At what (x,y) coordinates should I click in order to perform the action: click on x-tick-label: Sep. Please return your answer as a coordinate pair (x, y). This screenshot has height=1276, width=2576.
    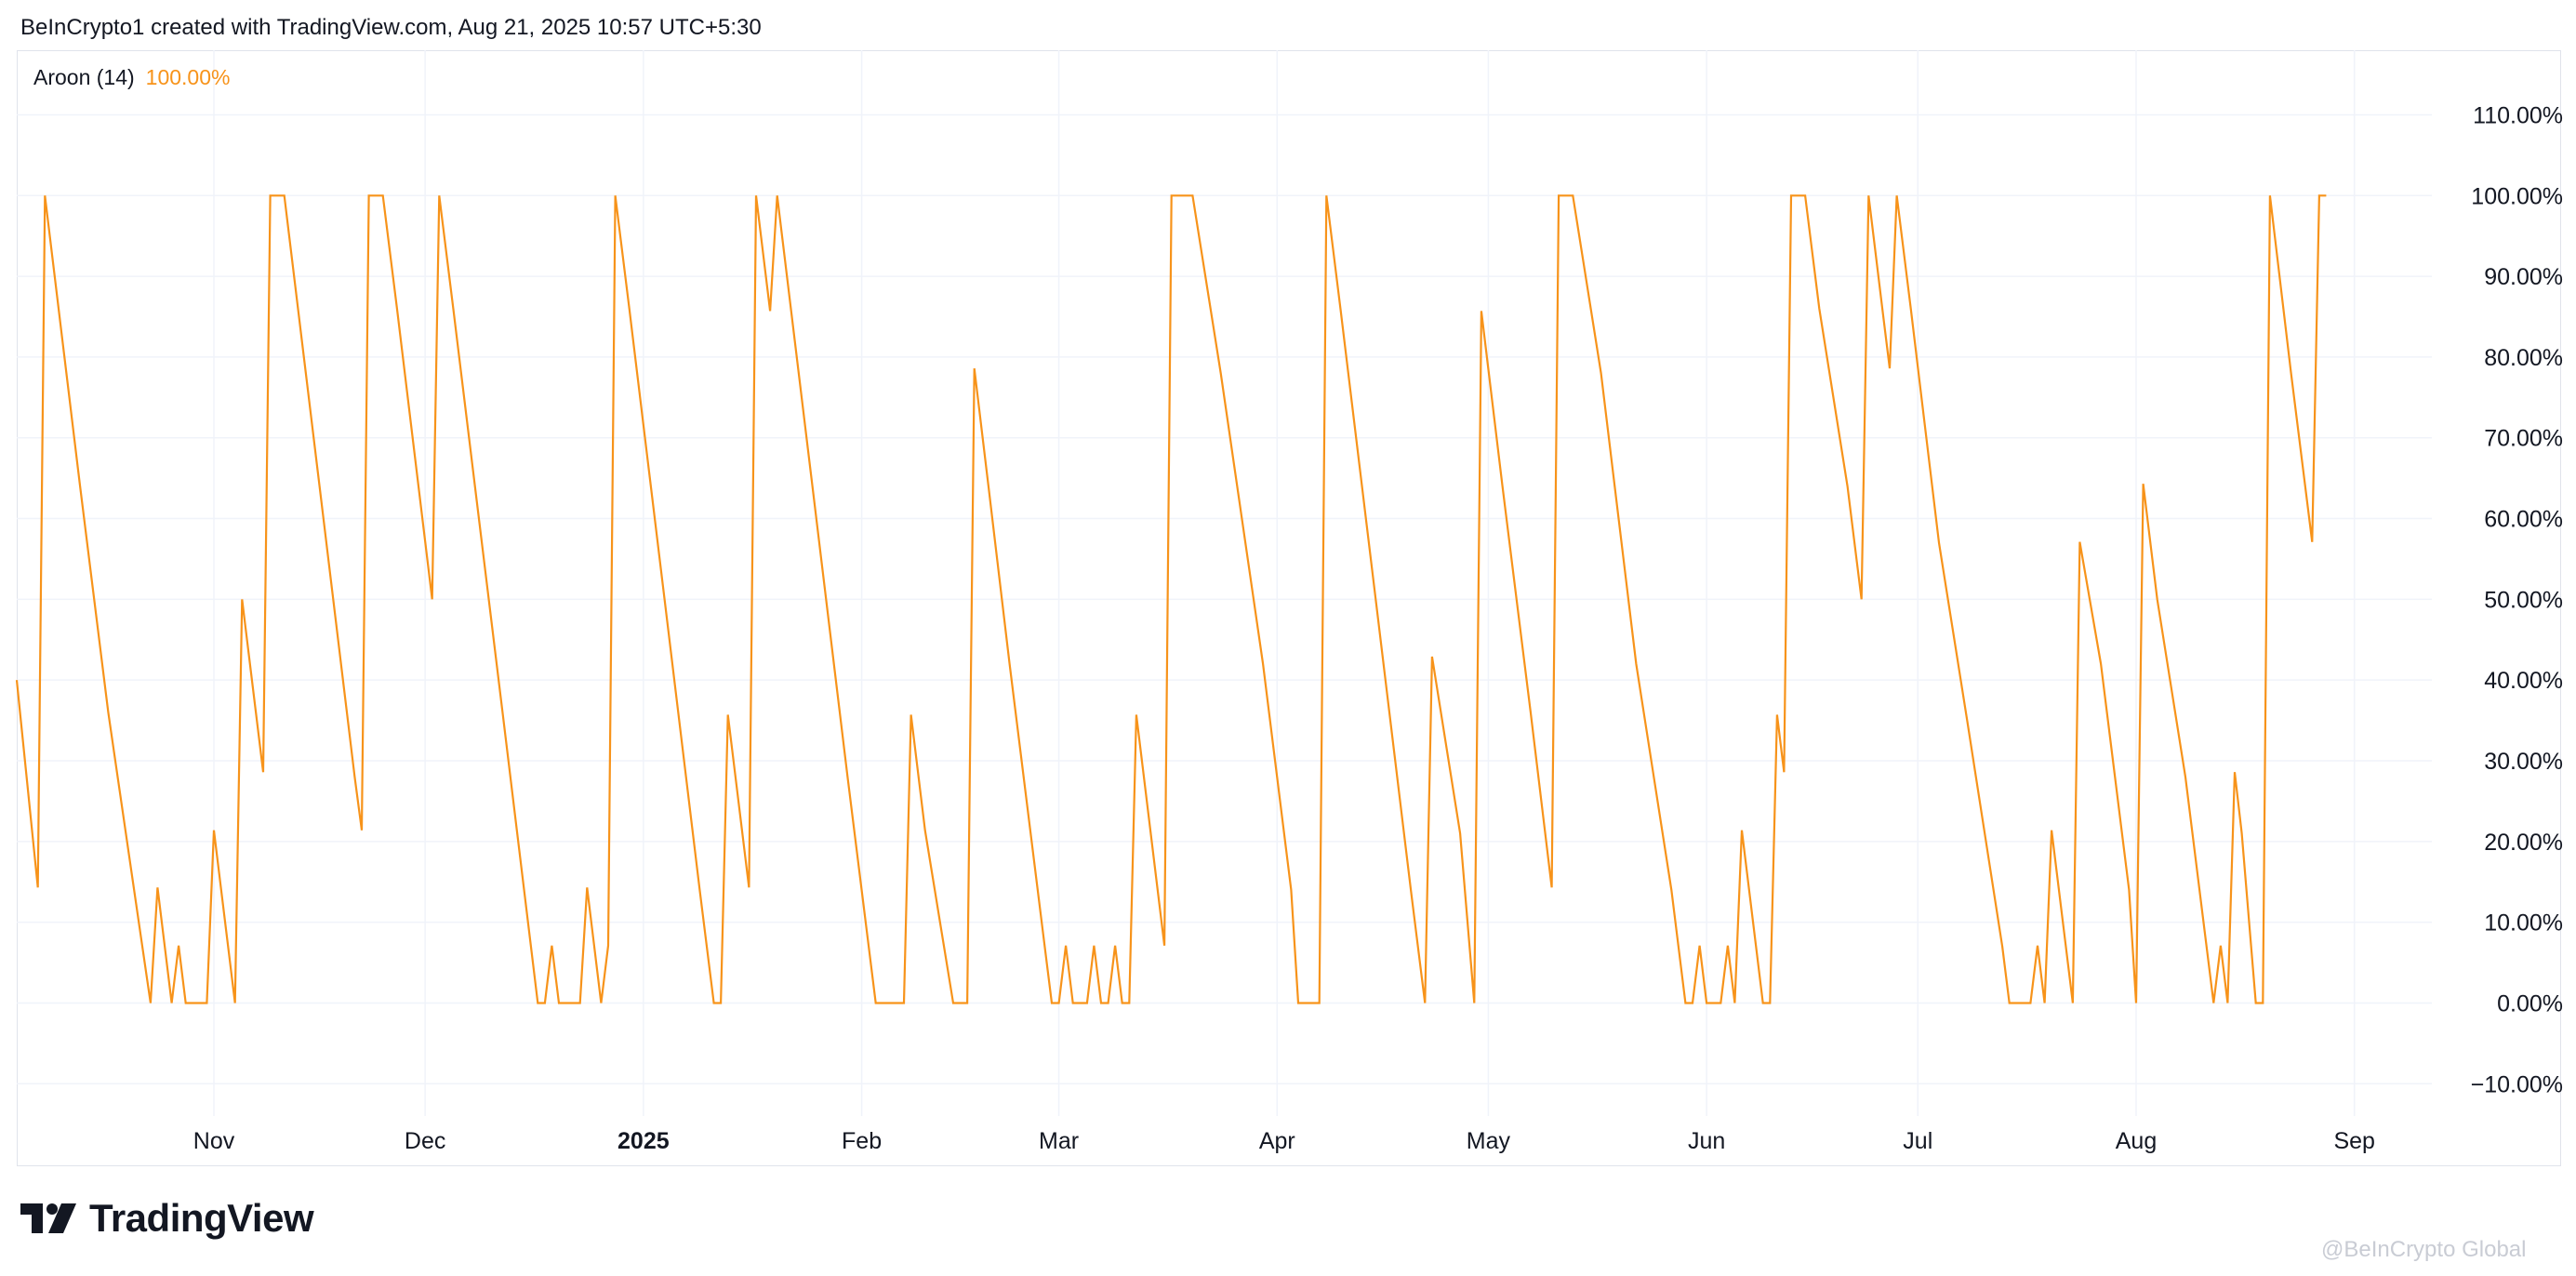
    Looking at the image, I should click on (2353, 1141).